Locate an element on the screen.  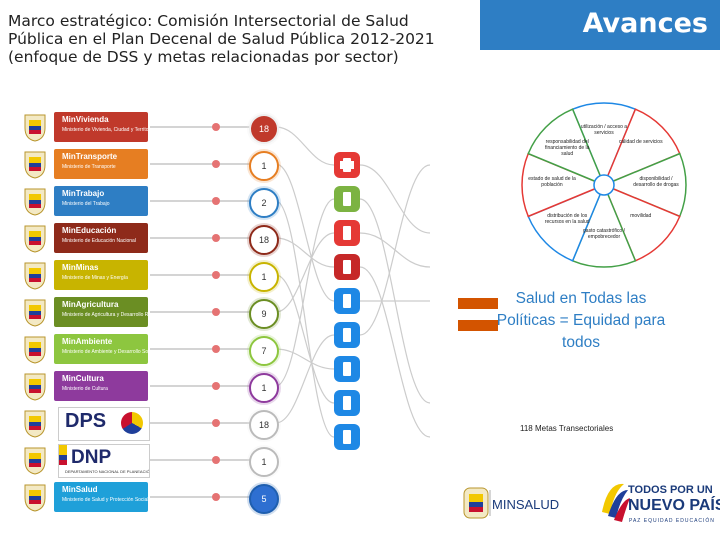
avances-label: Avances is located at coordinates (645, 23).